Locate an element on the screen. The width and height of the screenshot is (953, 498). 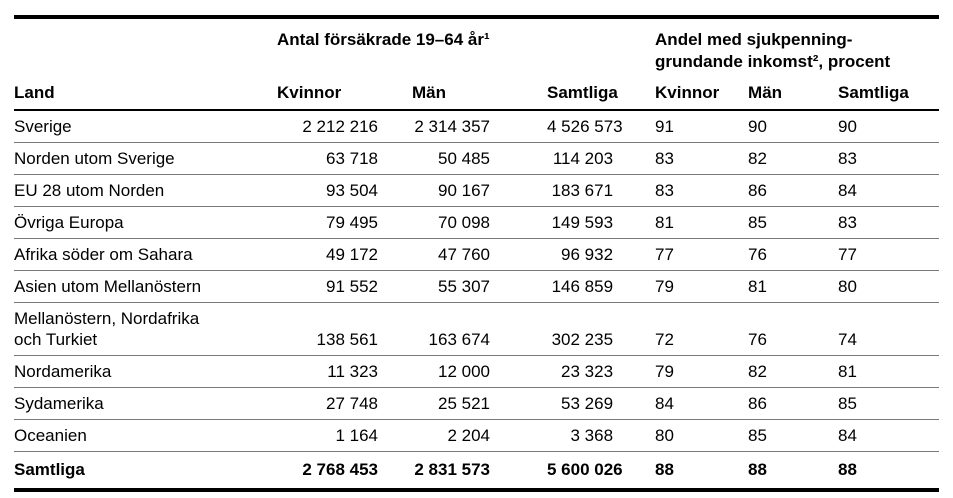
total-andel-man-cell: 88 is located at coordinates (757, 469).